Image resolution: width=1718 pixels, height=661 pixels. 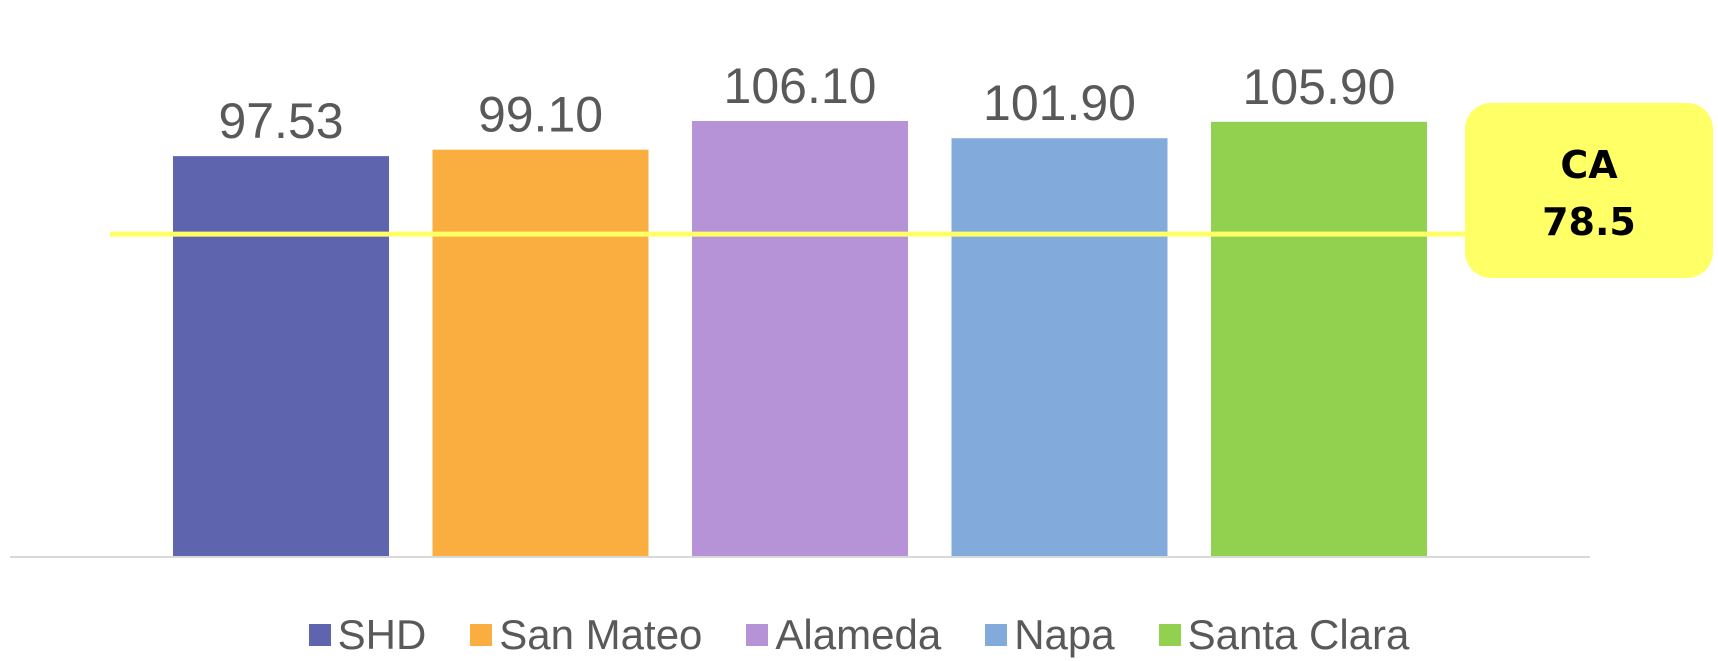 What do you see at coordinates (601, 634) in the screenshot?
I see `legend-label-san-mateo: San Mateo` at bounding box center [601, 634].